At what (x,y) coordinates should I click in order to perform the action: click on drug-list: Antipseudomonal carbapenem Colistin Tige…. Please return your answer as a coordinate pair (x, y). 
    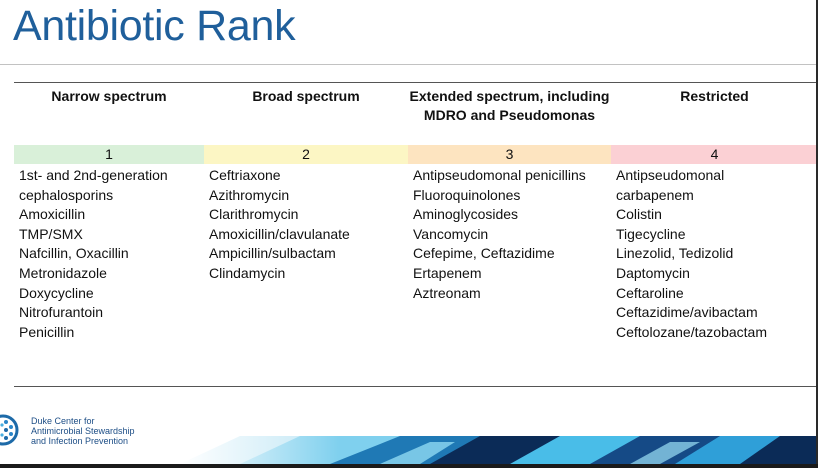
    Looking at the image, I should click on (714, 253).